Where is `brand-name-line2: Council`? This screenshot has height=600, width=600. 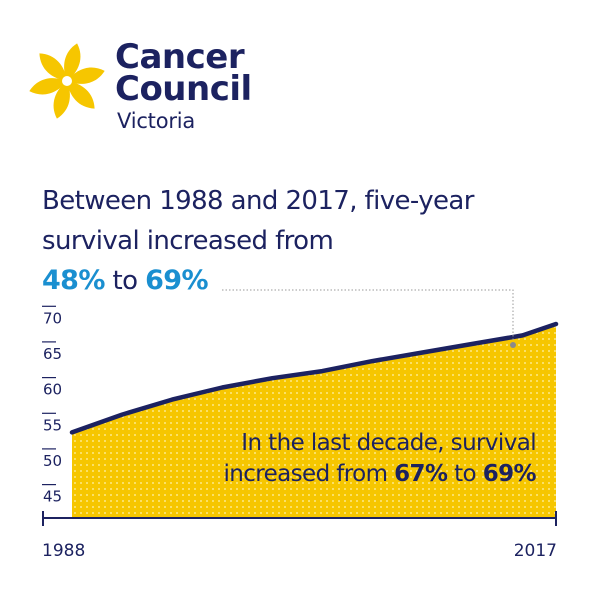 brand-name-line2: Council is located at coordinates (183, 89).